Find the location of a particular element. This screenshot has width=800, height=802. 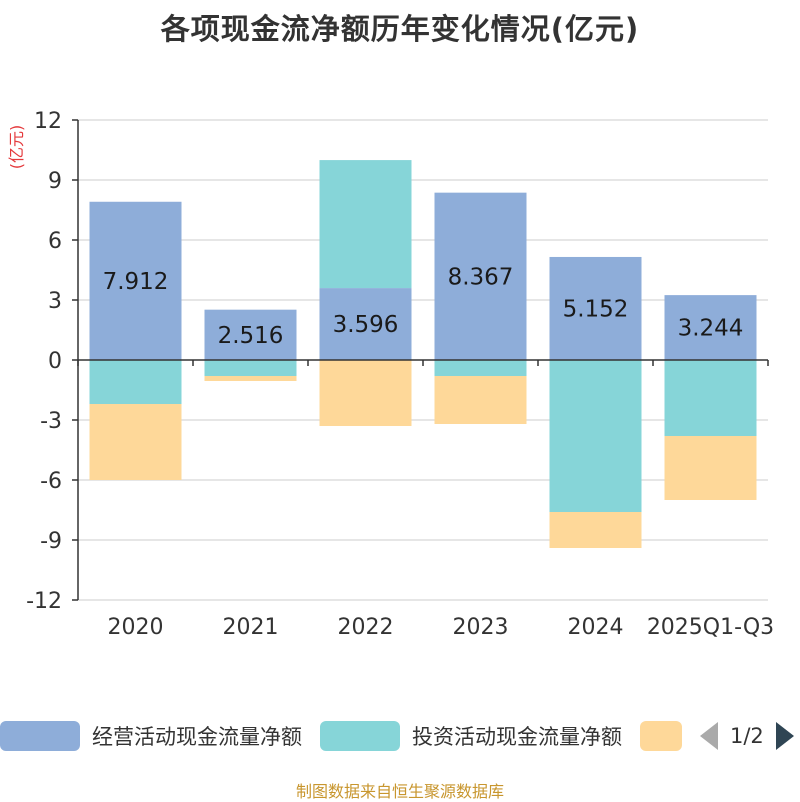

pager-prev-icon is located at coordinates (709, 736).